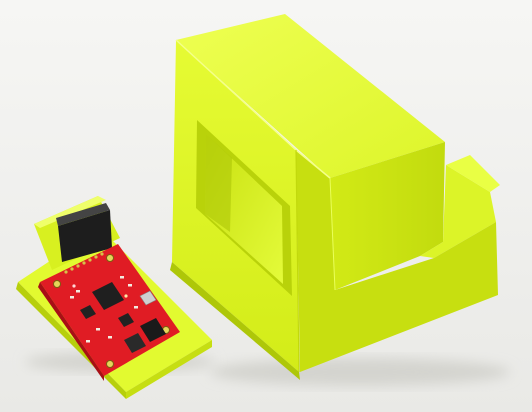 Image resolution: width=532 pixels, height=412 pixels. Describe the element at coordinates (85, 236) in the screenshot. I see `header-connector` at that location.